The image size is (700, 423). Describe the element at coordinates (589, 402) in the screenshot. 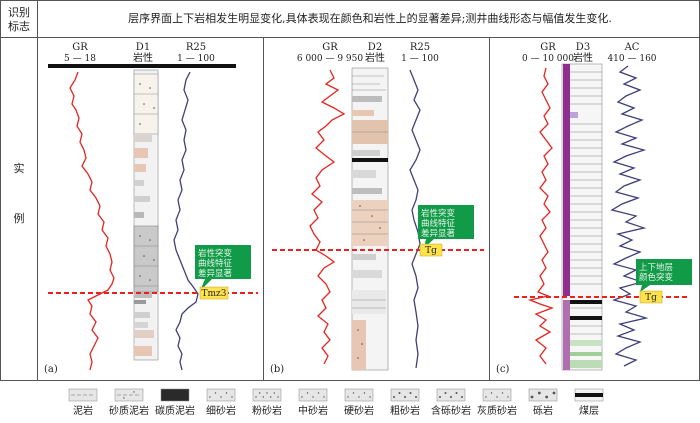

I see `legend-item-coal-seam: 煤层` at that location.